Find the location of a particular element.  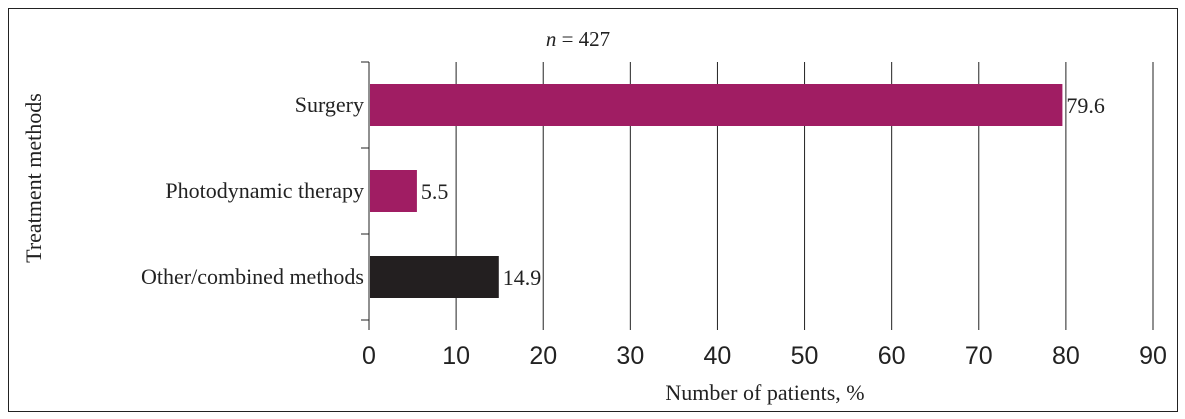

x-tick-label-90: 90 is located at coordinates (1153, 356).